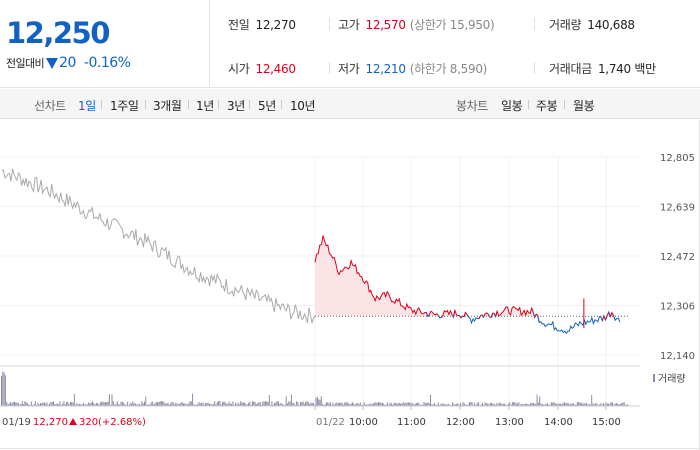 The width and height of the screenshot is (700, 450). What do you see at coordinates (267, 106) in the screenshot?
I see `period-5y: 5년` at bounding box center [267, 106].